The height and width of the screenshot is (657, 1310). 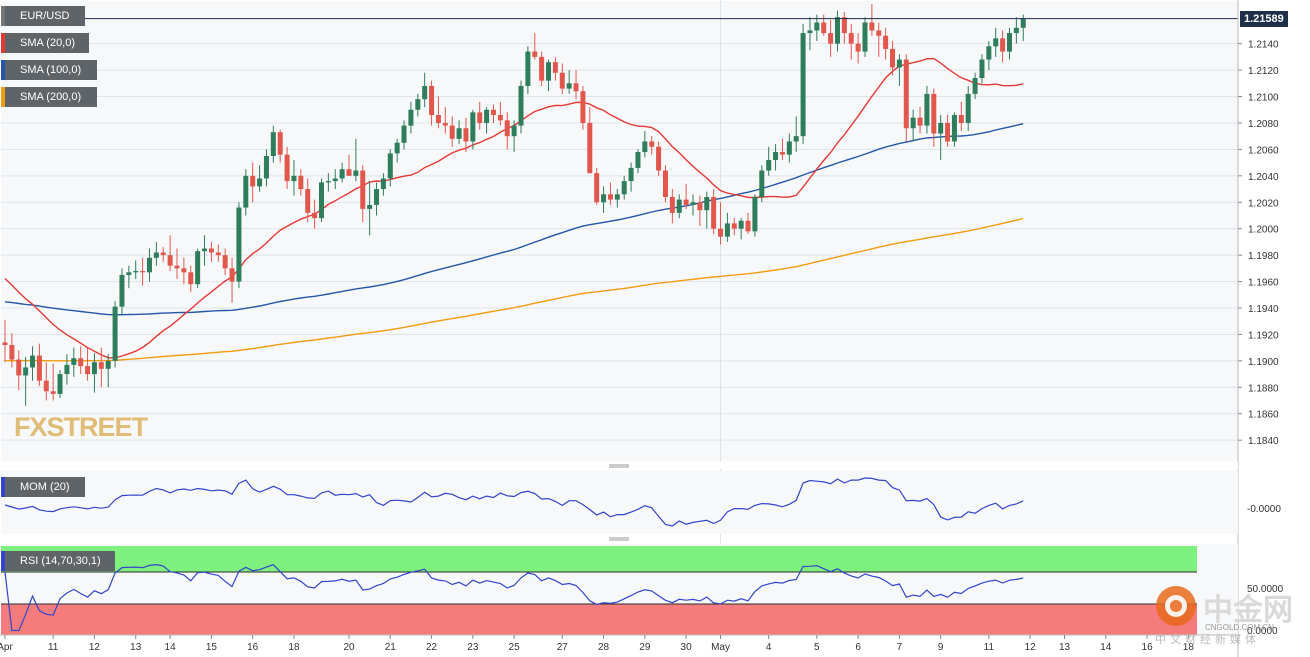 I want to click on time-tick-label: 11, so click(x=53, y=647).